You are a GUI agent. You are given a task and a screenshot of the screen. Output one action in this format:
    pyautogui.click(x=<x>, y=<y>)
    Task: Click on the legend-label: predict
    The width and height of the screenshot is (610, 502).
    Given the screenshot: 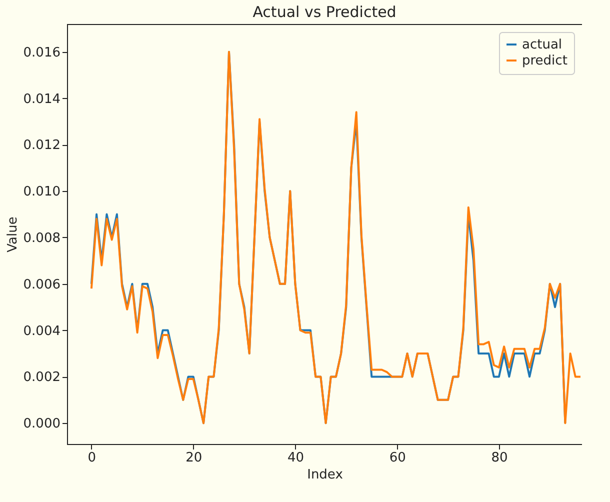 What is the action you would take?
    pyautogui.click(x=545, y=61)
    